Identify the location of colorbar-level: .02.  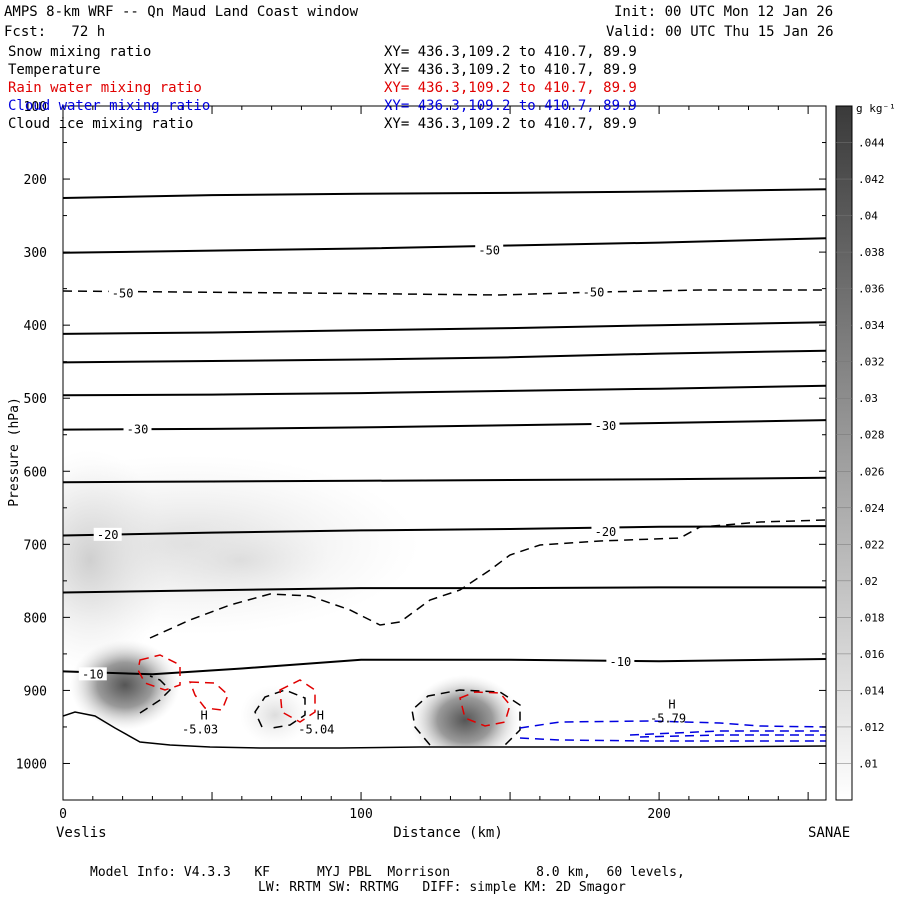
(868, 581).